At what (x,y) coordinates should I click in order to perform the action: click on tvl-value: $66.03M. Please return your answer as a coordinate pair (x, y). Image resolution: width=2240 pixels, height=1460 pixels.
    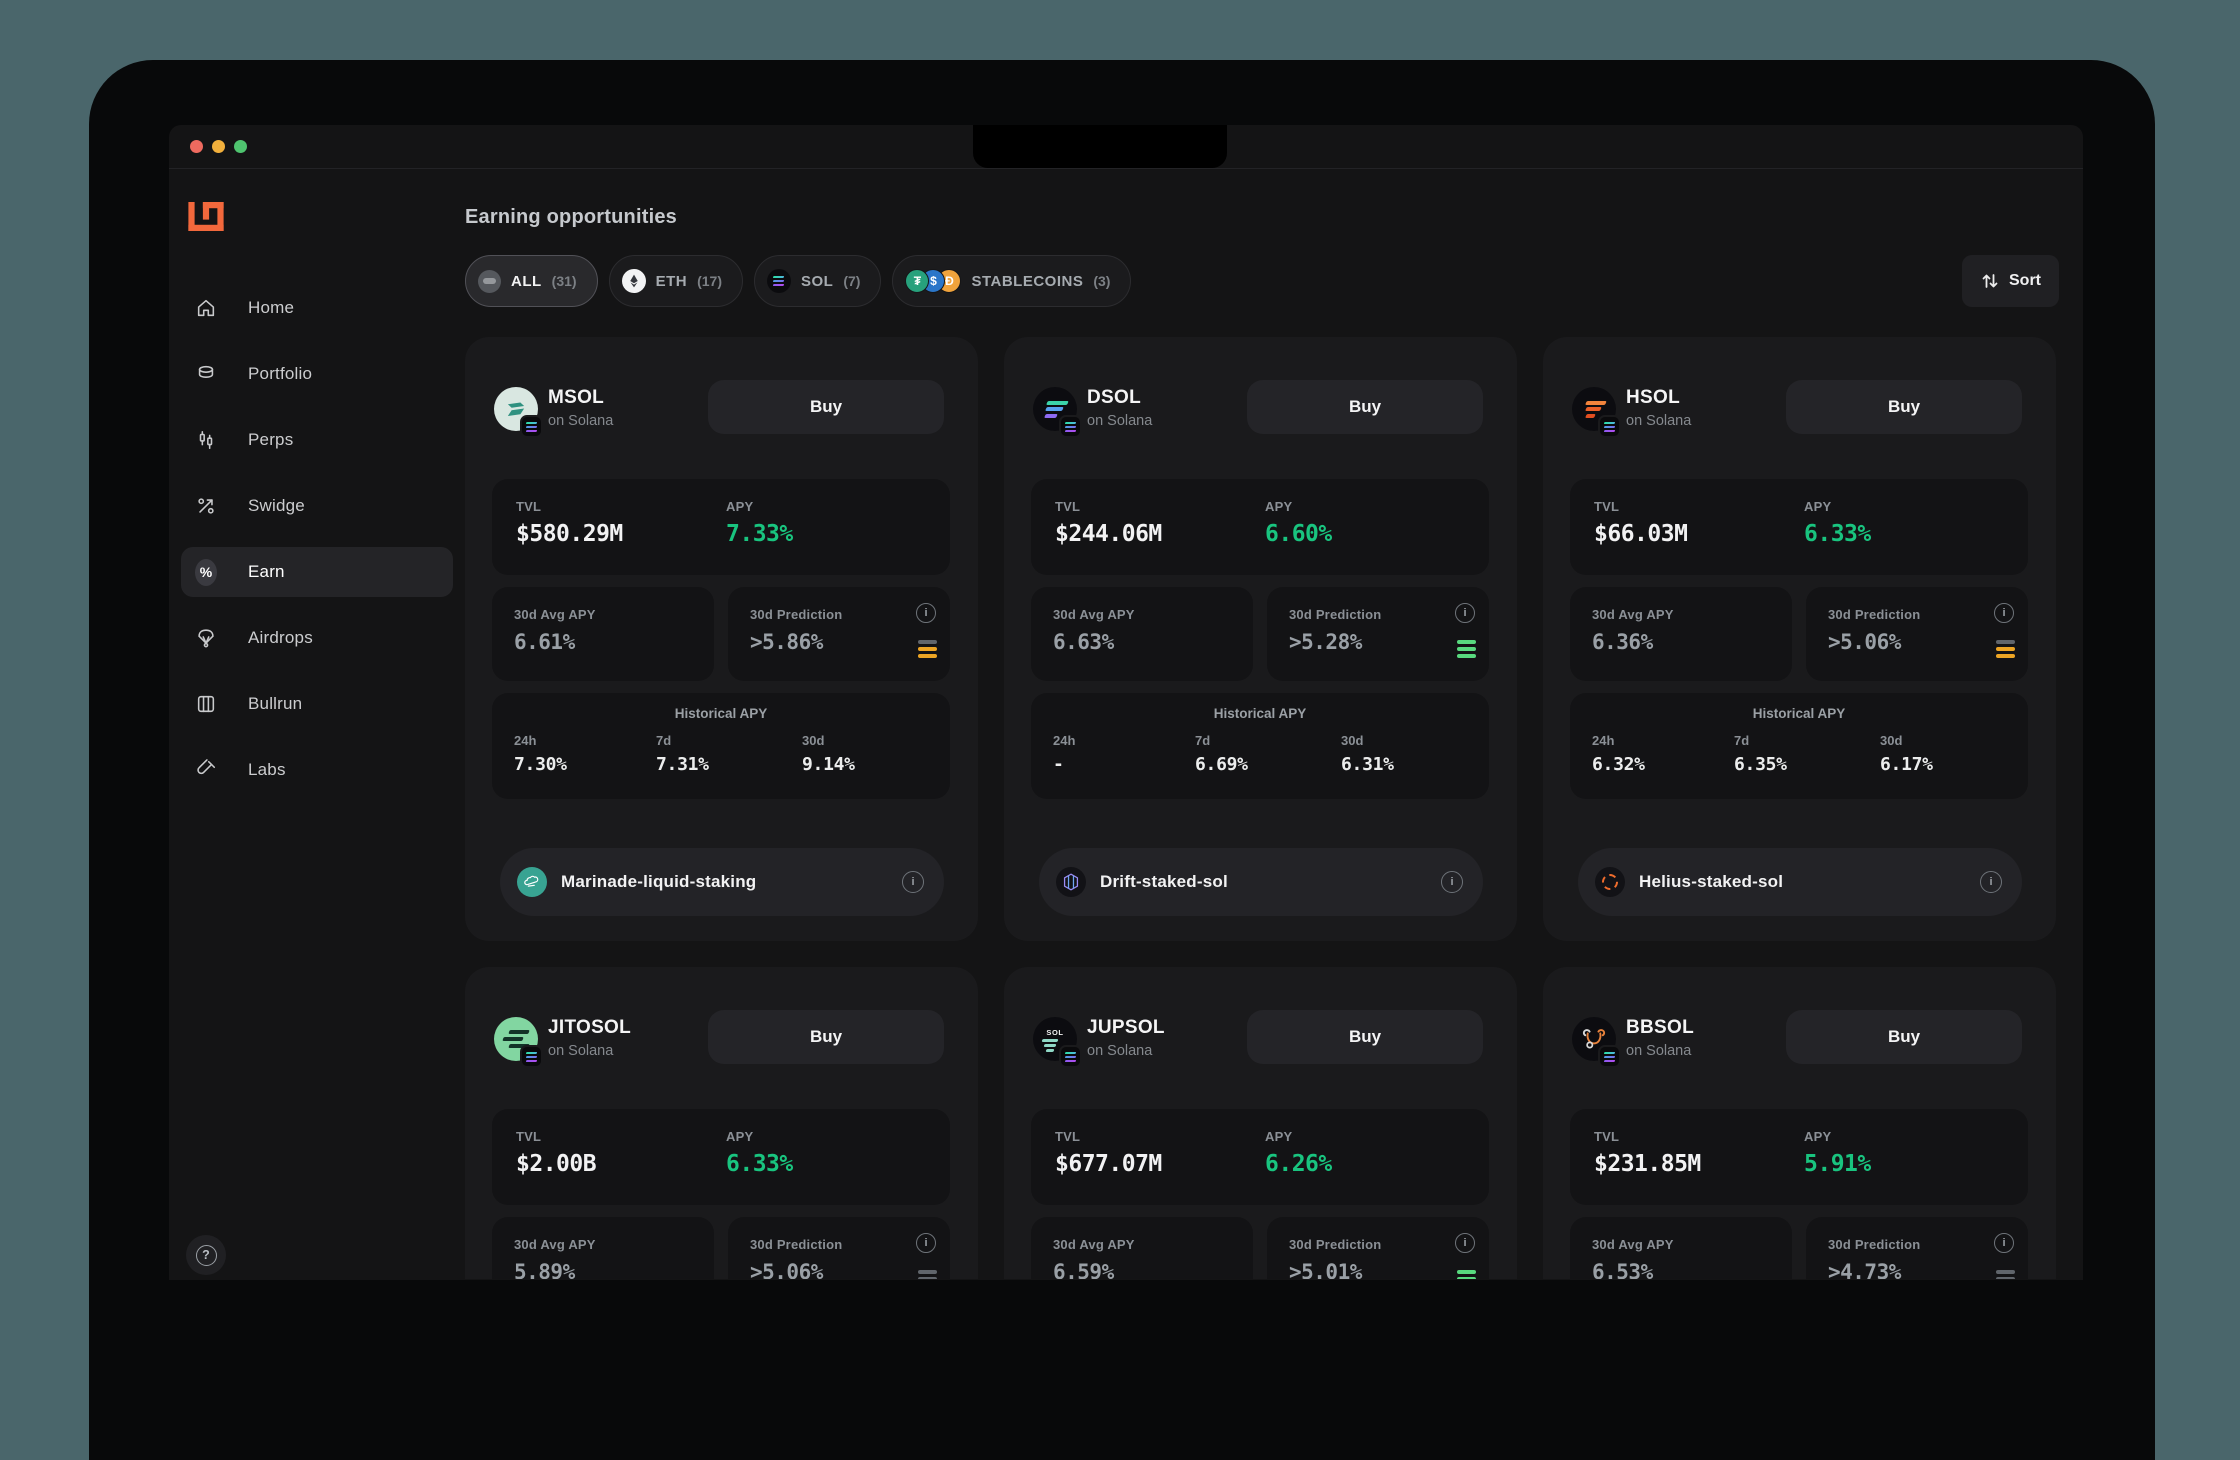
    Looking at the image, I should click on (1641, 534).